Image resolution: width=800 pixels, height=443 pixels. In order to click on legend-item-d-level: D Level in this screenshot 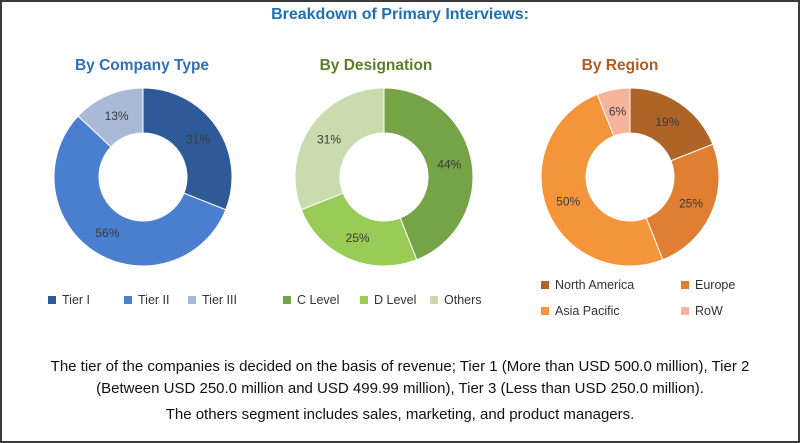, I will do `click(388, 300)`.